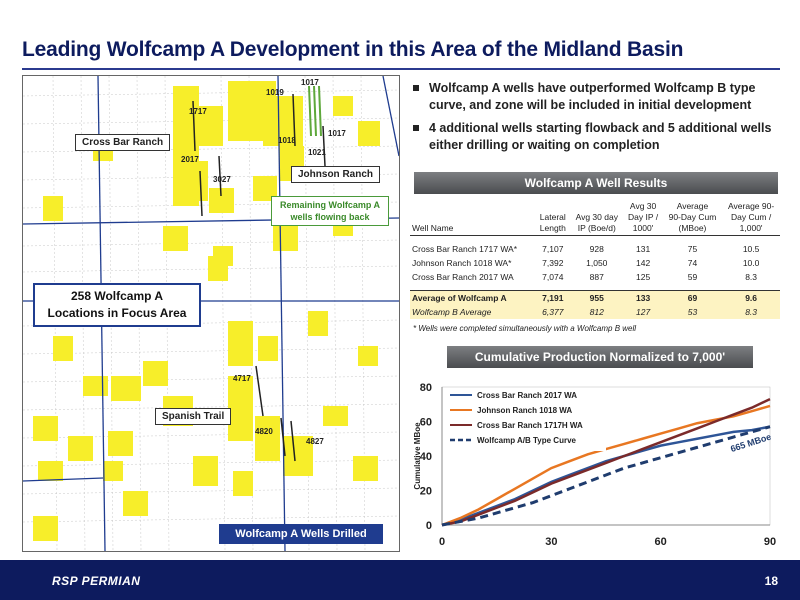 Image resolution: width=800 pixels, height=600 pixels. I want to click on y-tick-label: 20, so click(426, 492).